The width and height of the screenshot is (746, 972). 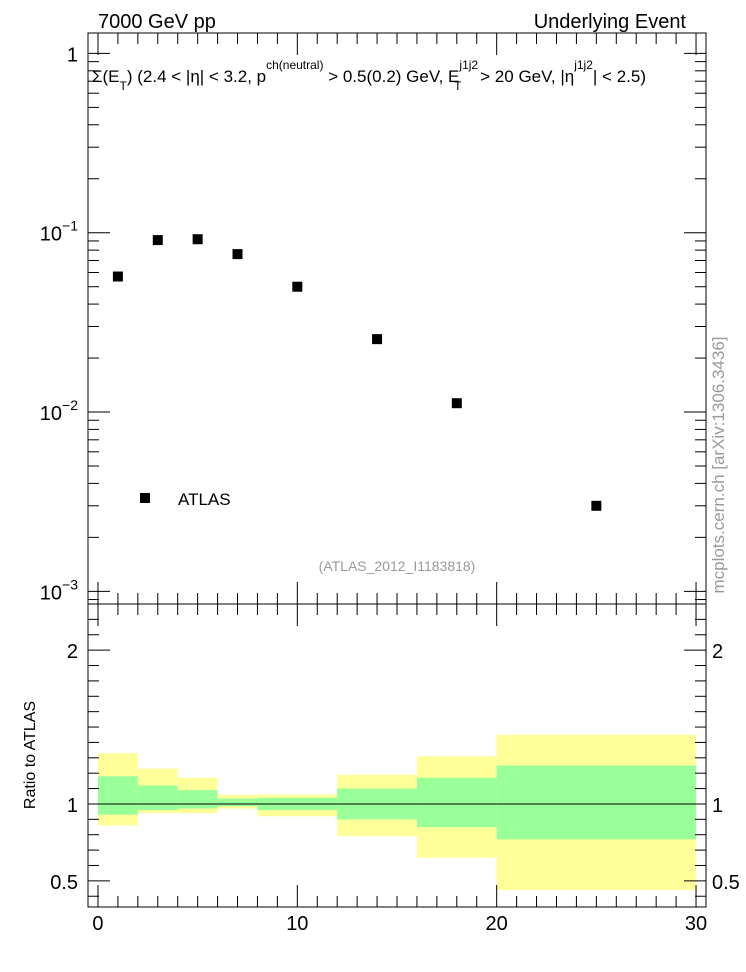 What do you see at coordinates (64, 883) in the screenshot?
I see `ratio-y-tick-label: 0.5` at bounding box center [64, 883].